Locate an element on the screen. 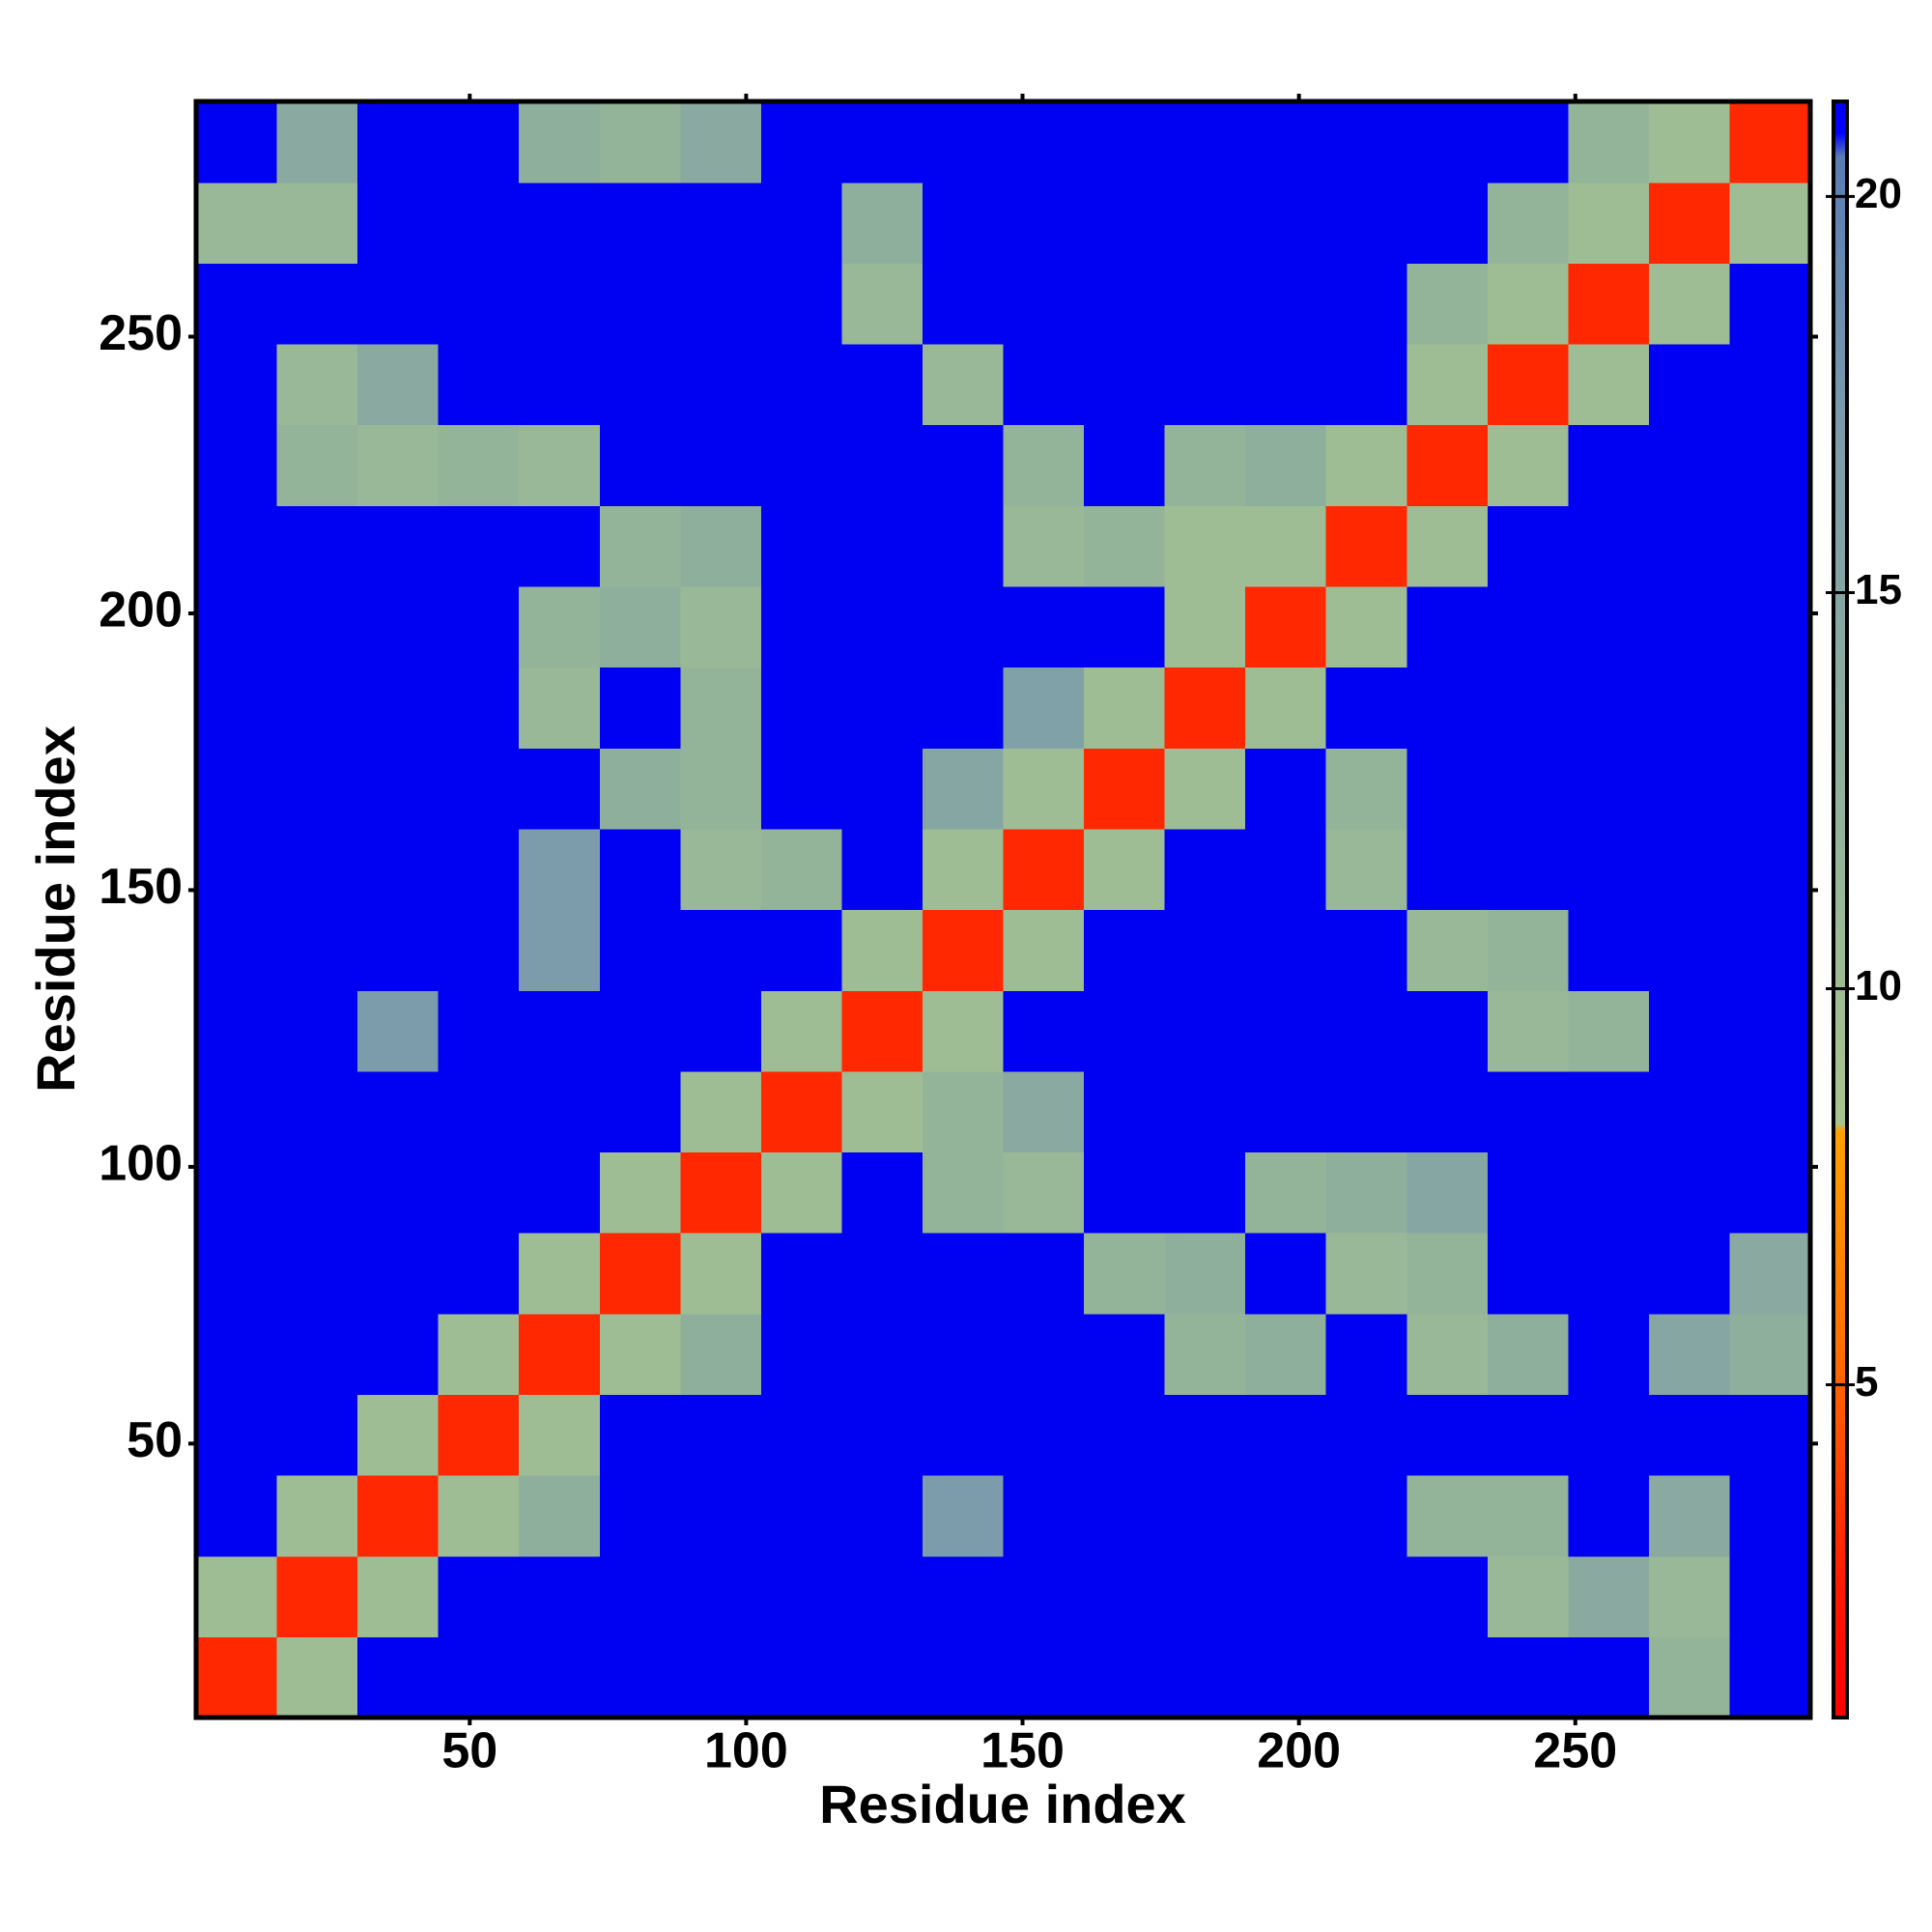 The height and width of the screenshot is (1932, 1932). y-tick-label: 100 is located at coordinates (141, 1164).